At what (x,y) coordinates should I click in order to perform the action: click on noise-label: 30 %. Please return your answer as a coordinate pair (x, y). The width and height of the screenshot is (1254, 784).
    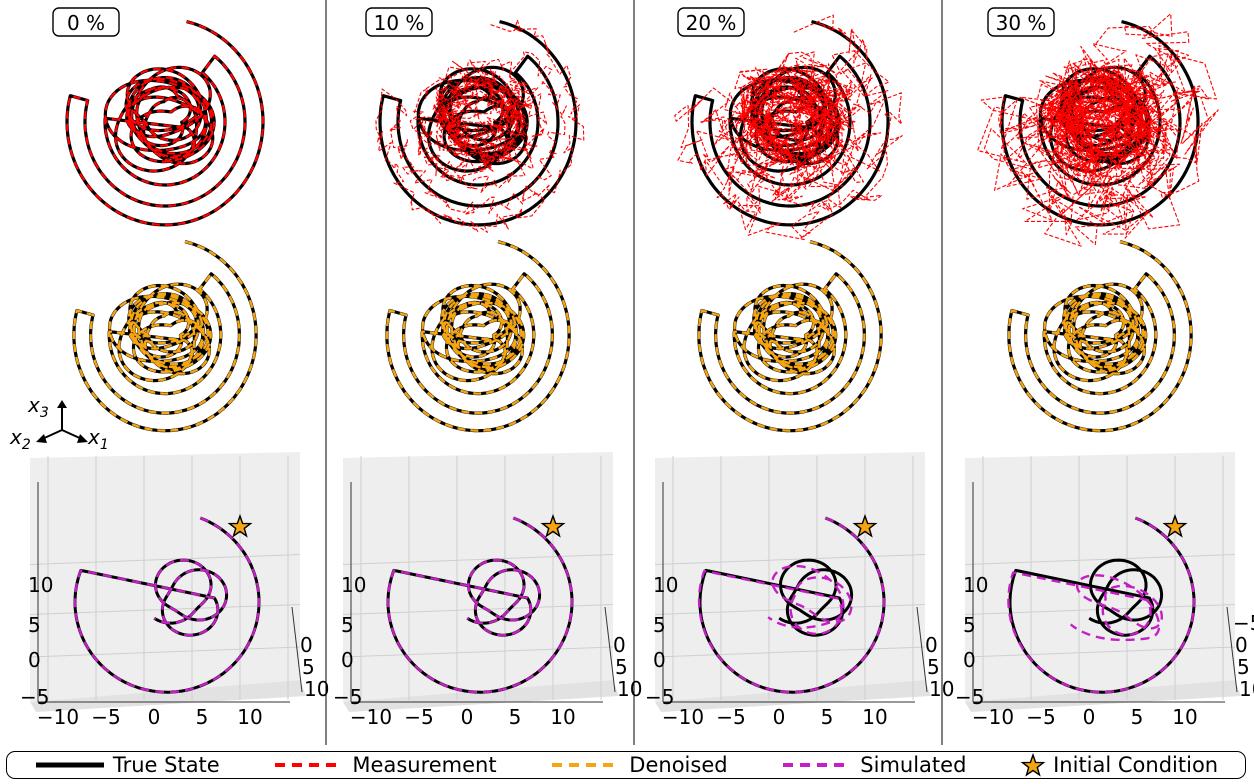
    Looking at the image, I should click on (1021, 23).